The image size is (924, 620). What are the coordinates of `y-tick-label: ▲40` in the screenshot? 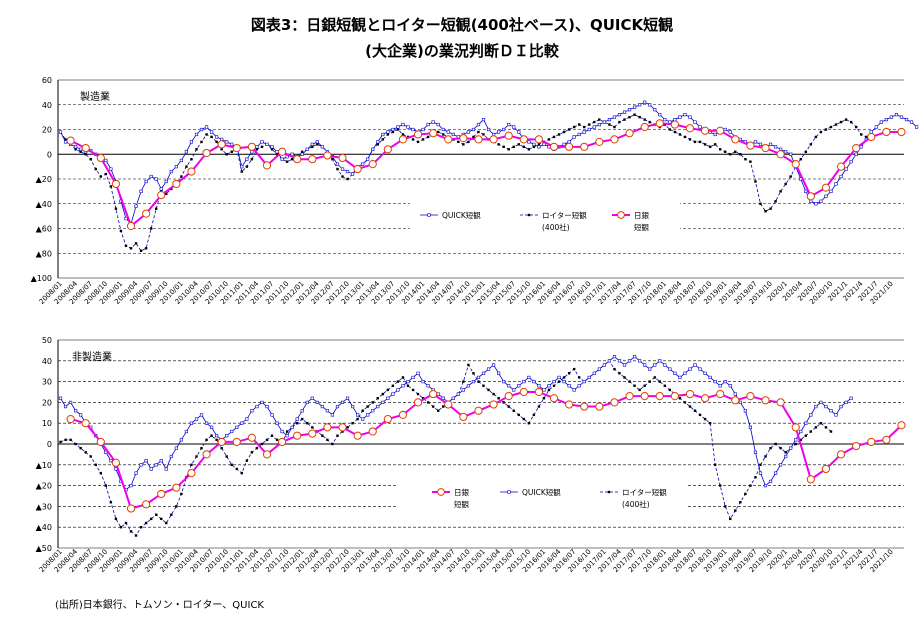 It's located at (44, 204).